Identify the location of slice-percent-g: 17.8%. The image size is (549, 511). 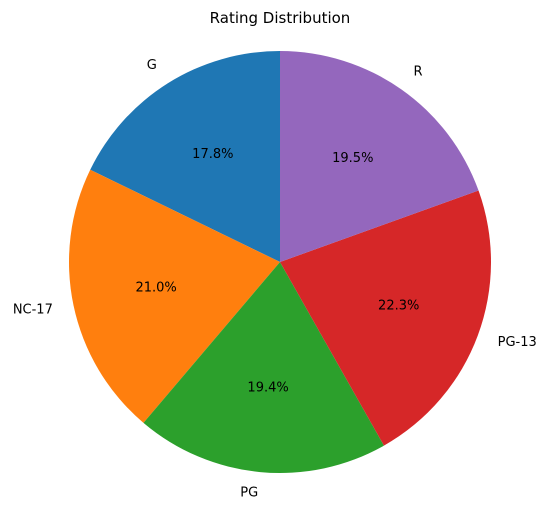
(212, 154).